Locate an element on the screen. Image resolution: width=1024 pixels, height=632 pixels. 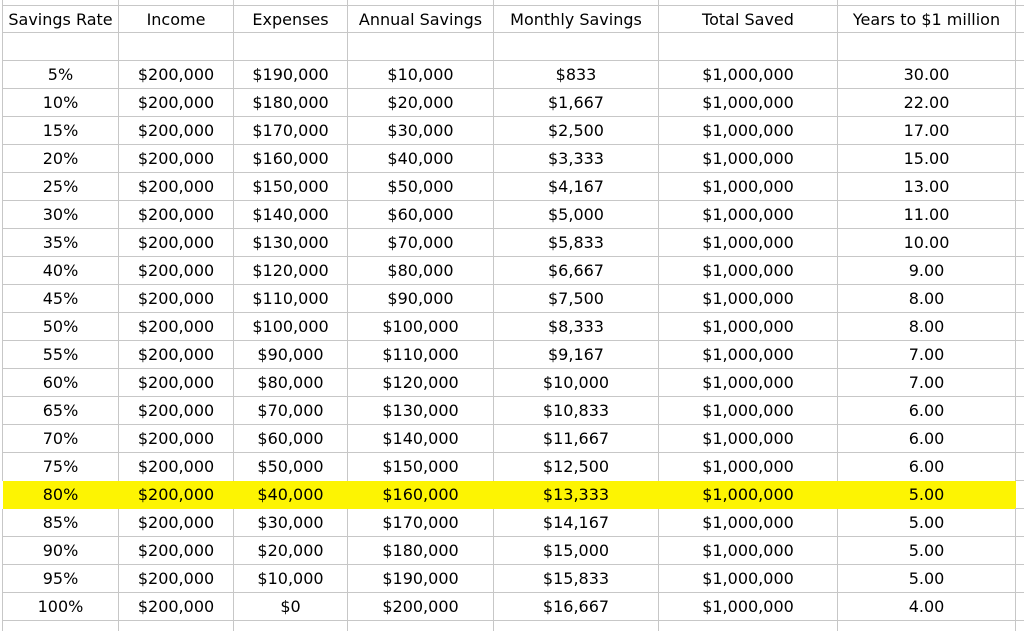
cell: 10% is located at coordinates (60, 102).